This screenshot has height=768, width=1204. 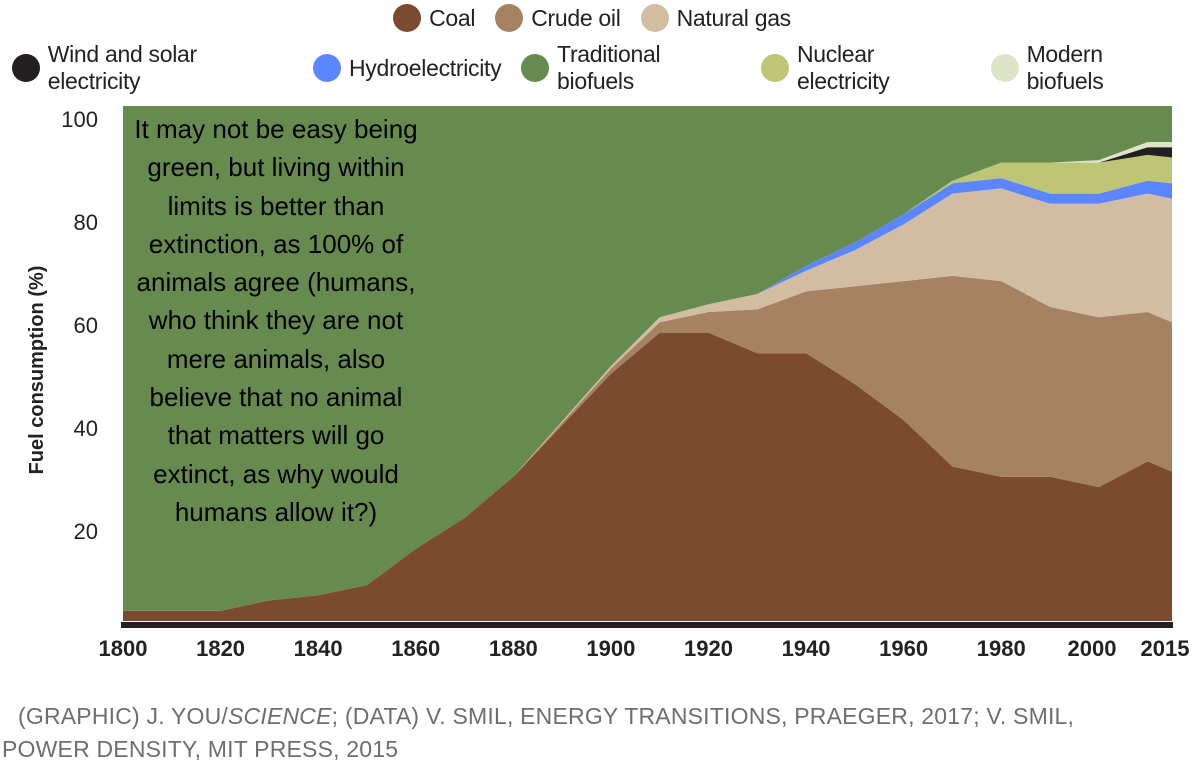 What do you see at coordinates (609, 67) in the screenshot?
I see `legend-label-traditional-biofuels: Traditional biofuels` at bounding box center [609, 67].